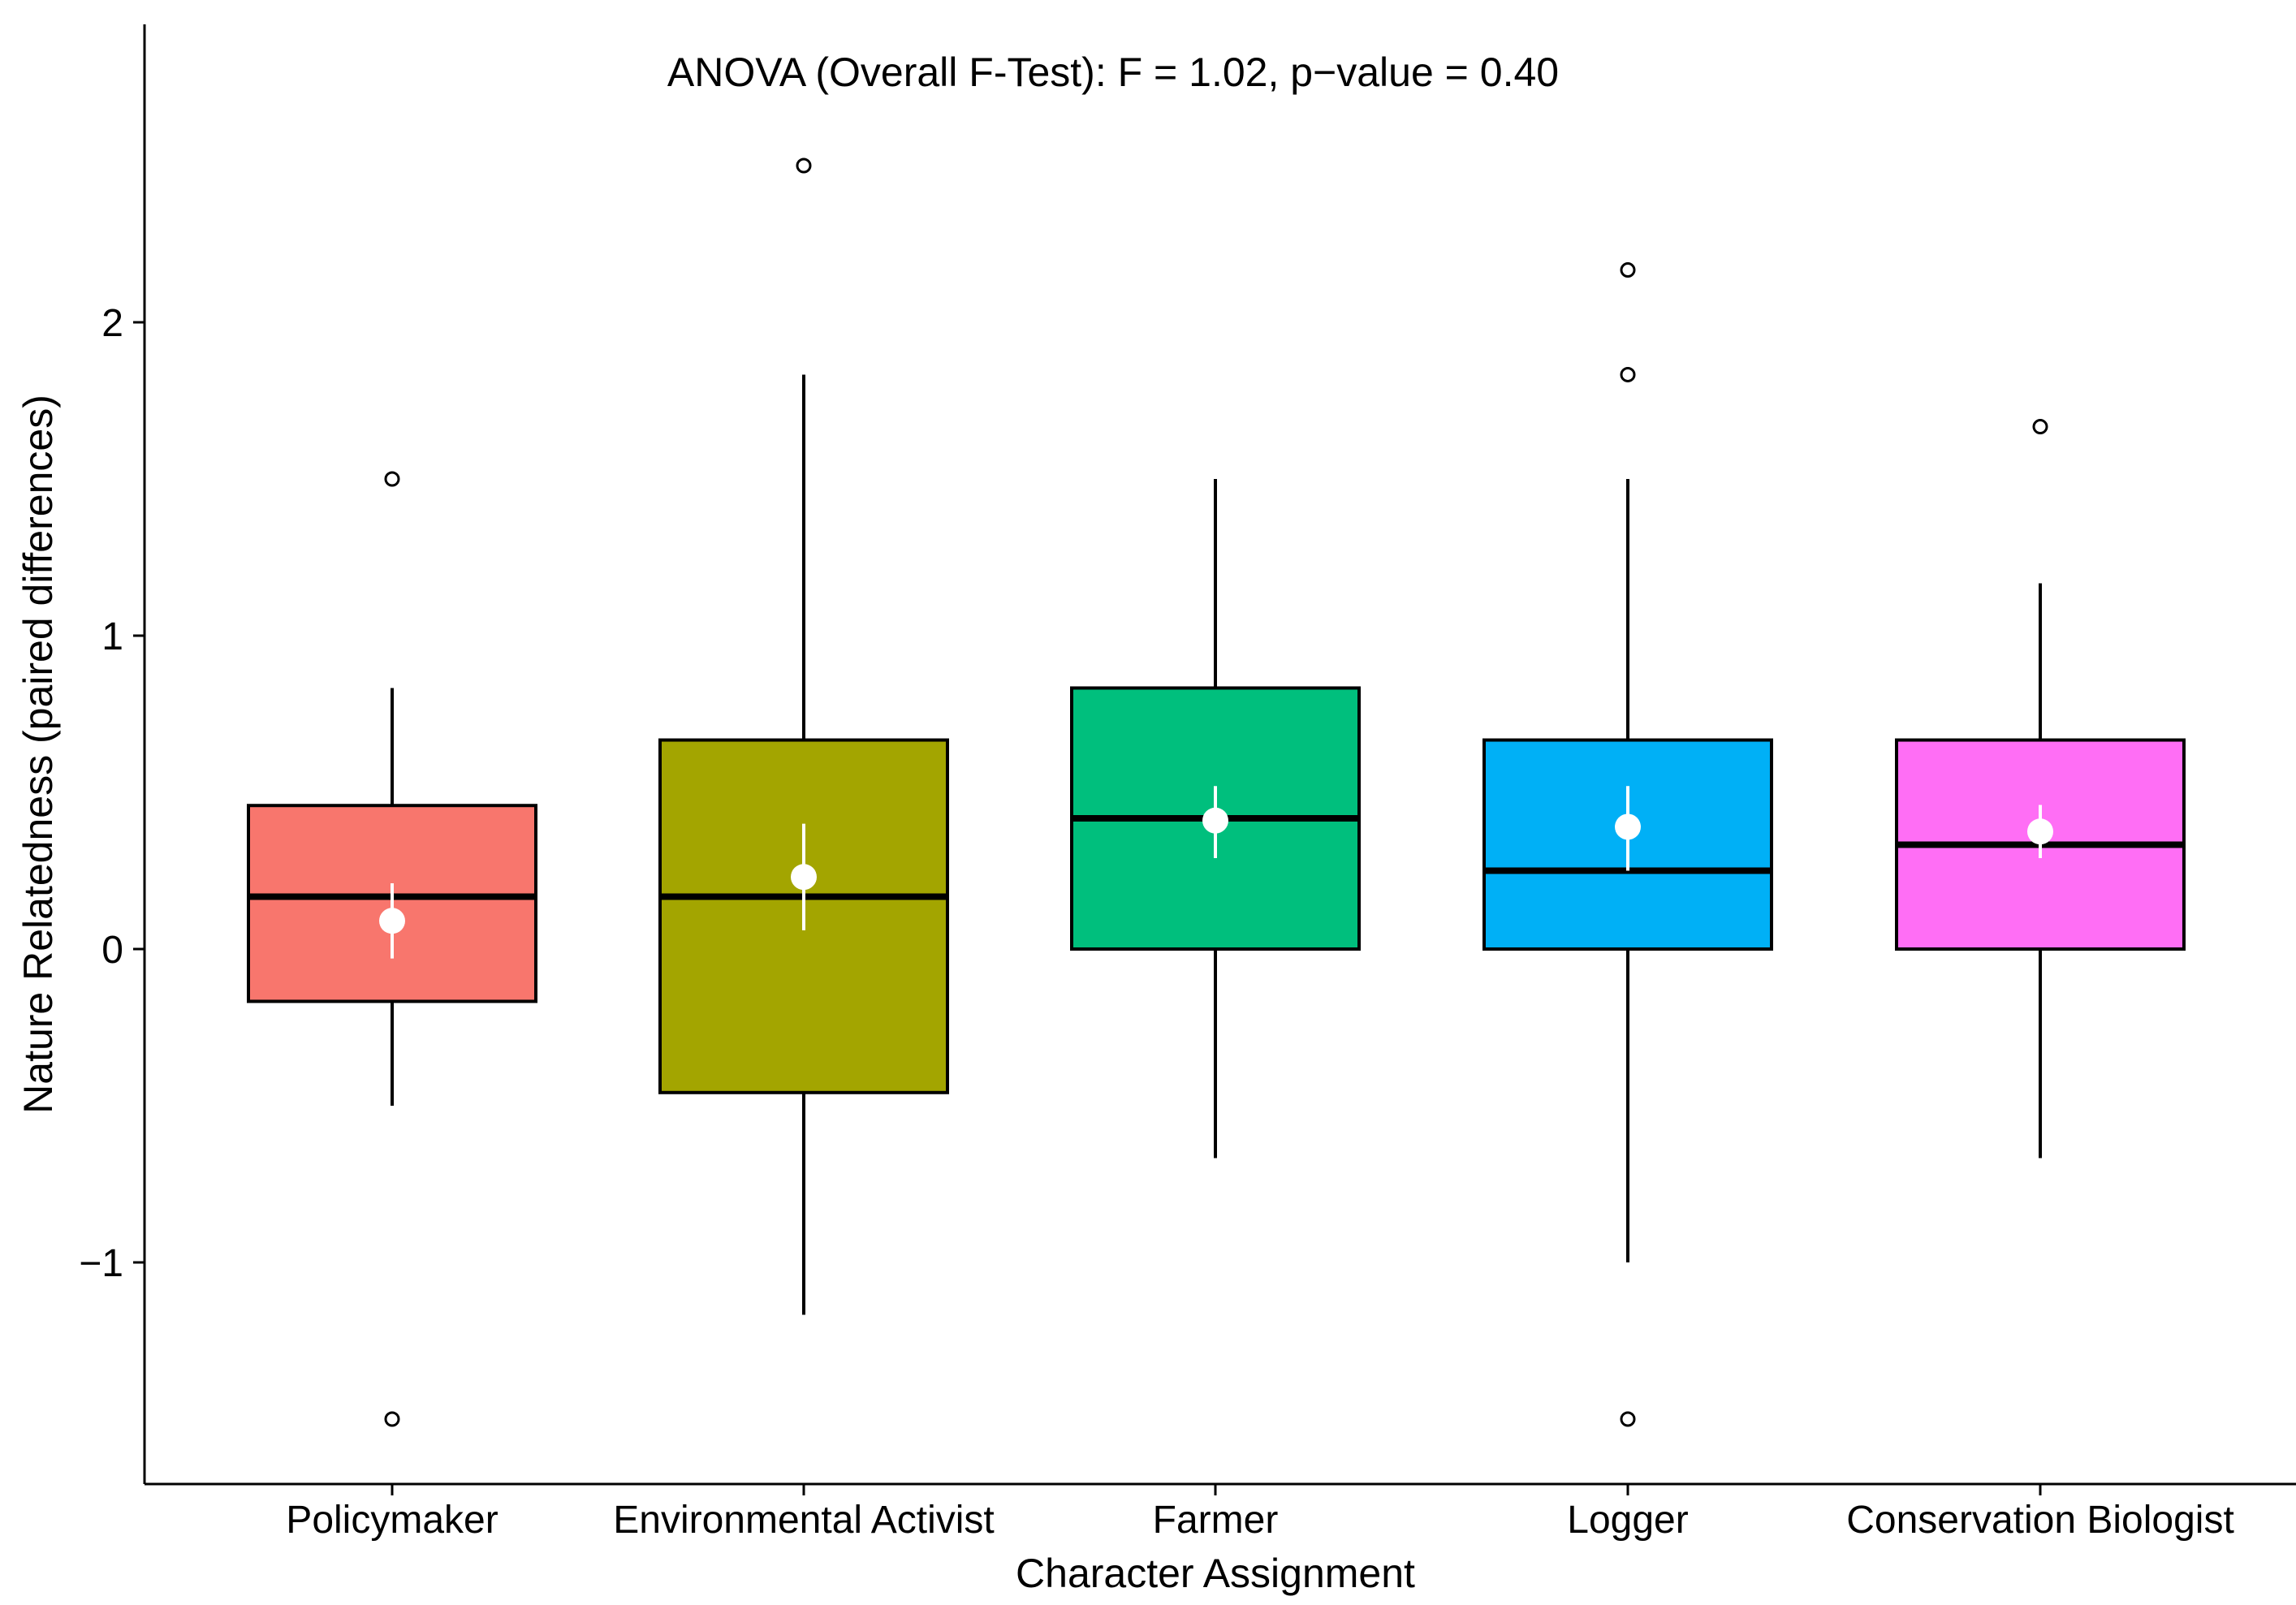  Describe the element at coordinates (392, 1520) in the screenshot. I see `x-tick-label: Policymaker` at that location.